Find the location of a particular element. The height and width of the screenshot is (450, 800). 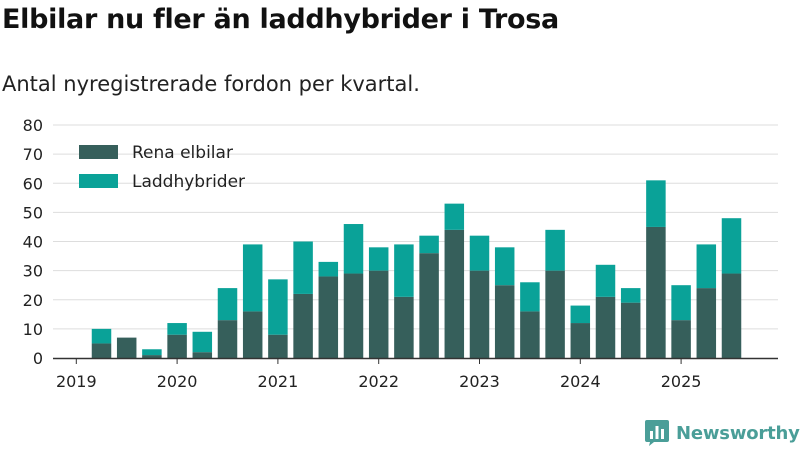

chart-title: Elbilar nu fler än laddhybrider i Trosa is located at coordinates (280, 19).